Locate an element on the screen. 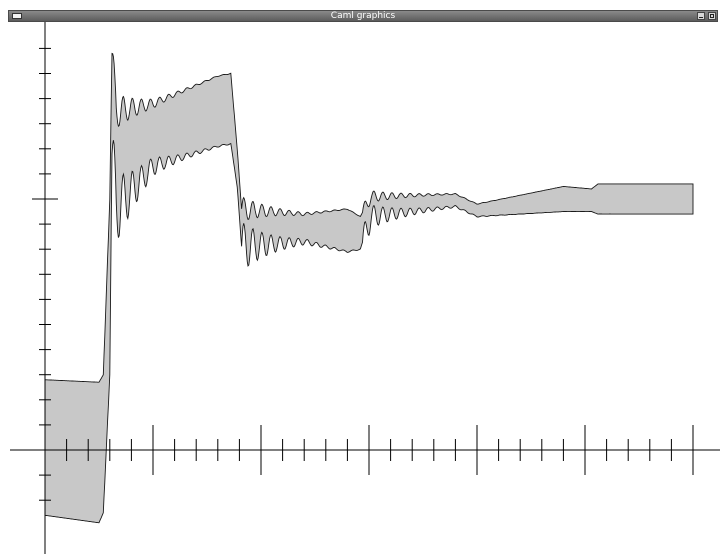 The height and width of the screenshot is (554, 720). window-menu-icon is located at coordinates (17, 16).